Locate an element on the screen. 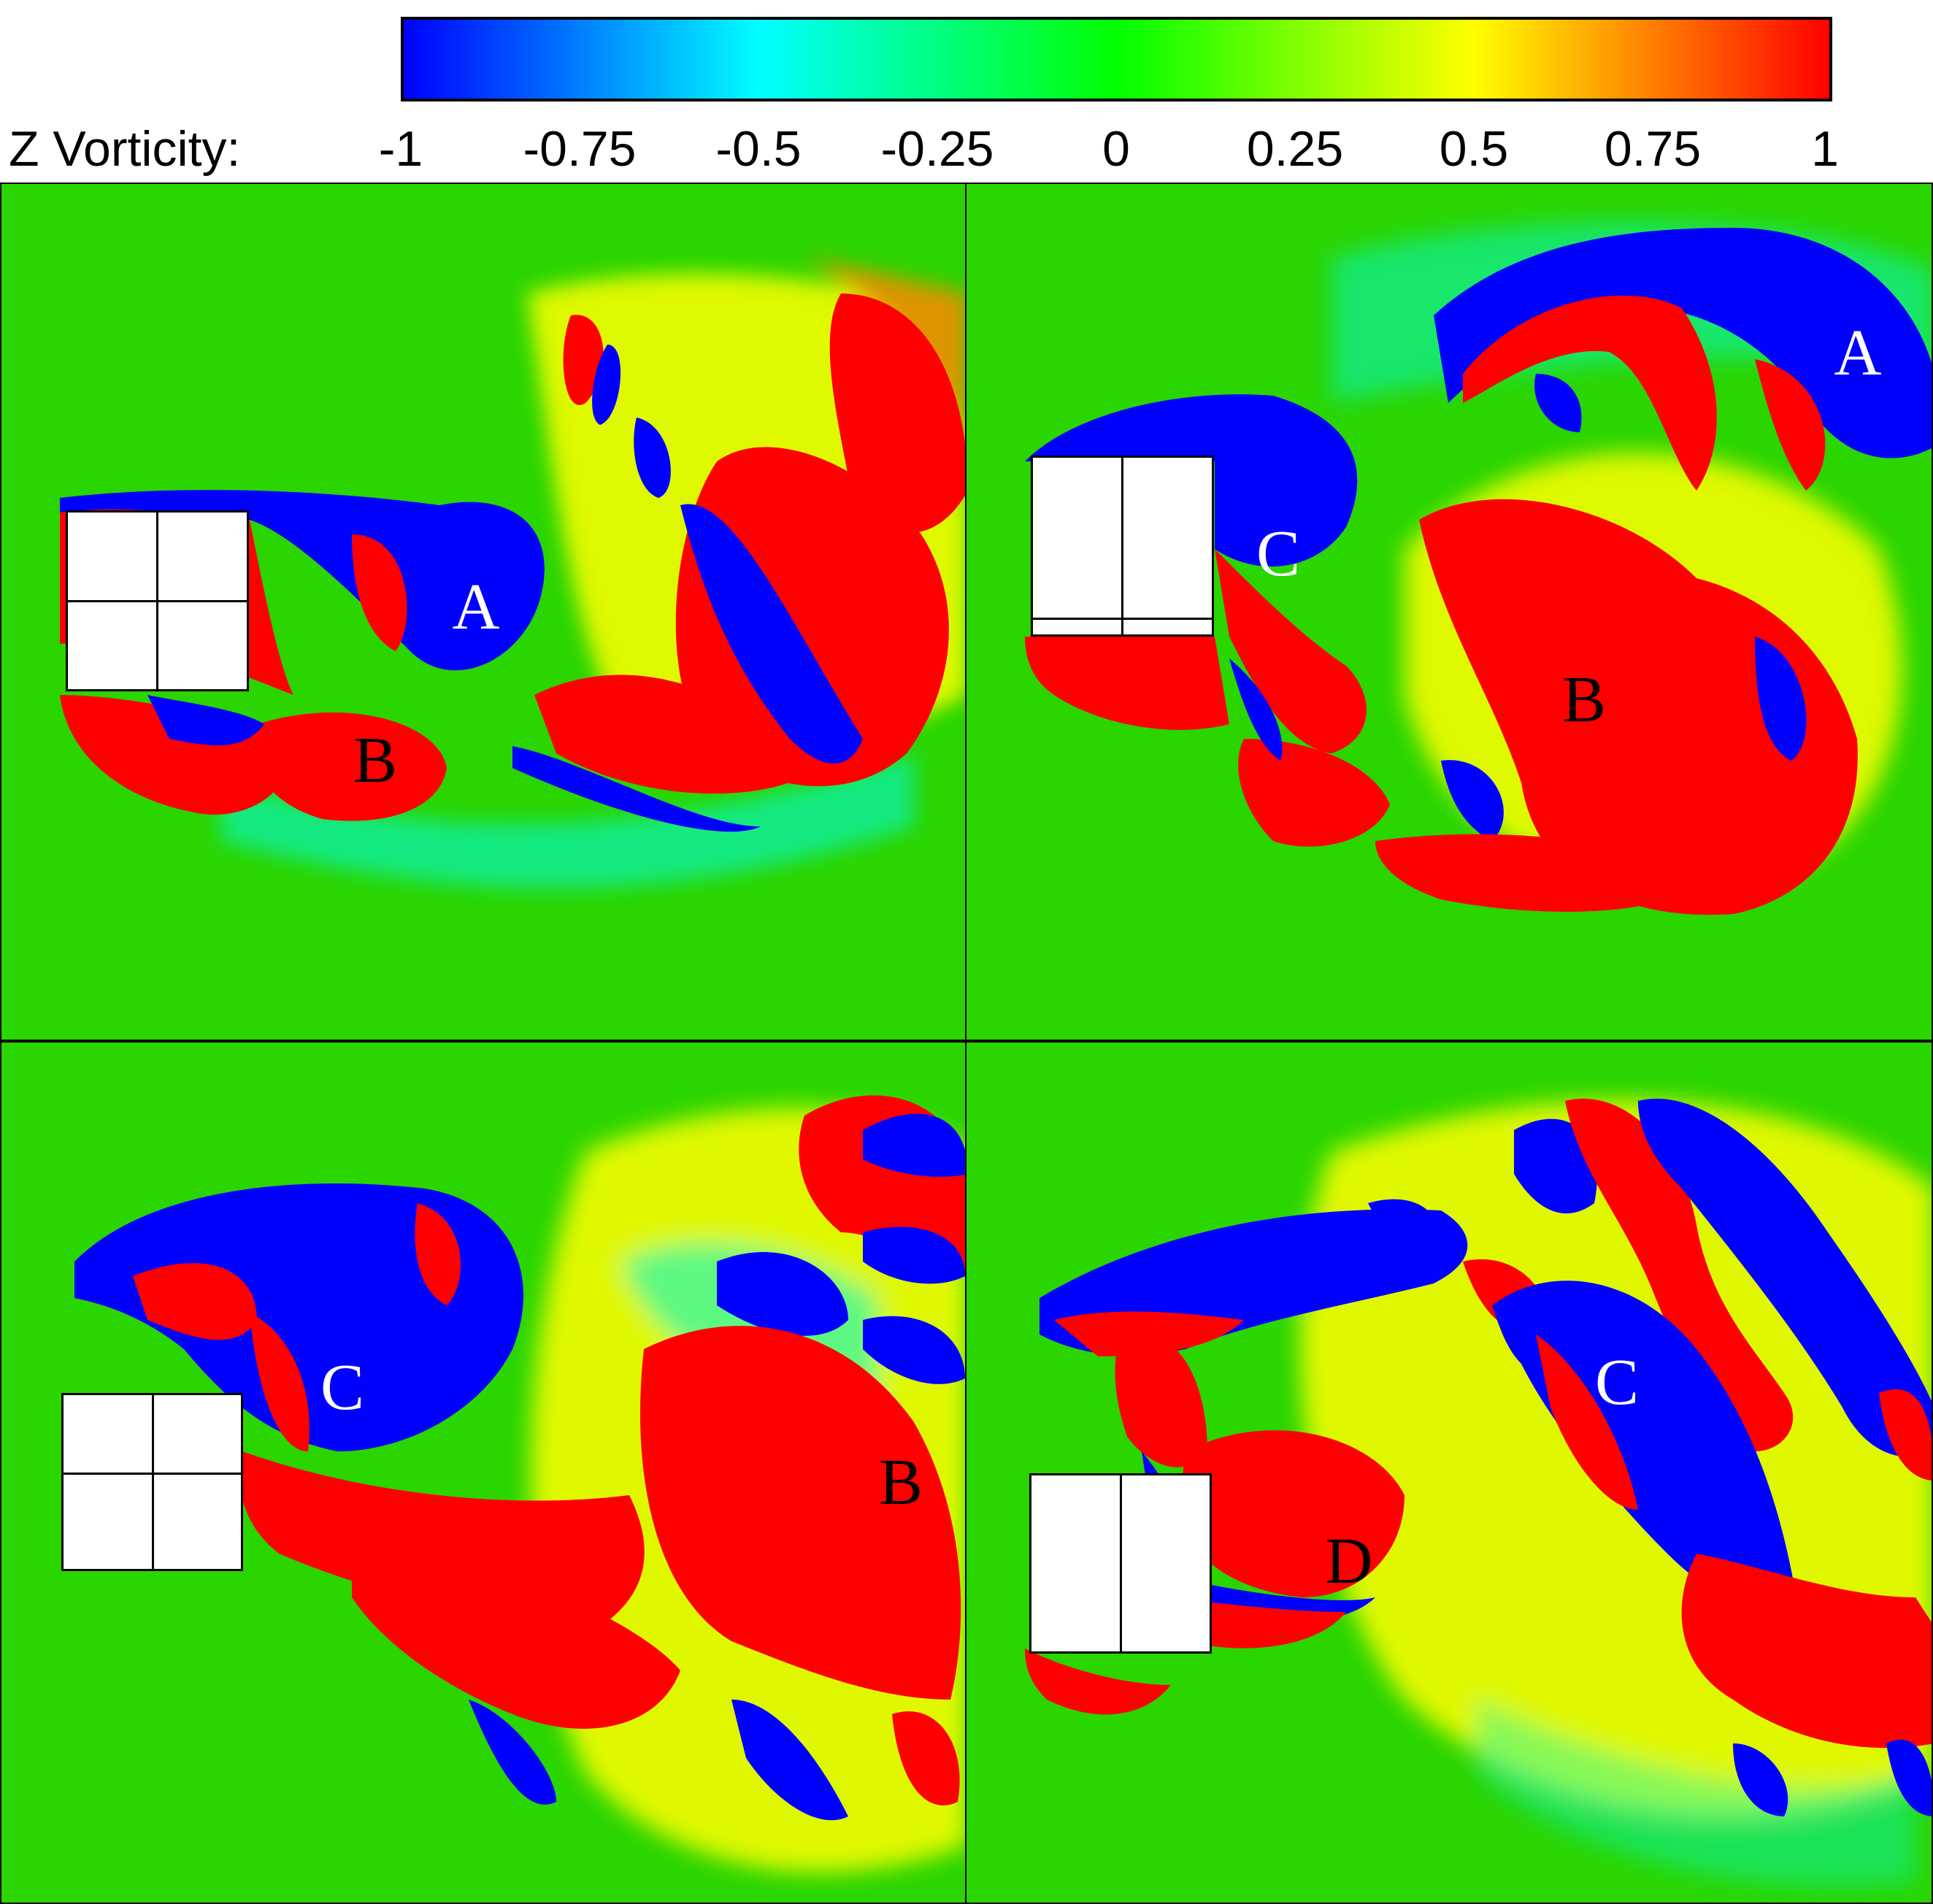  colorbar-tick: 1 is located at coordinates (1825, 149).